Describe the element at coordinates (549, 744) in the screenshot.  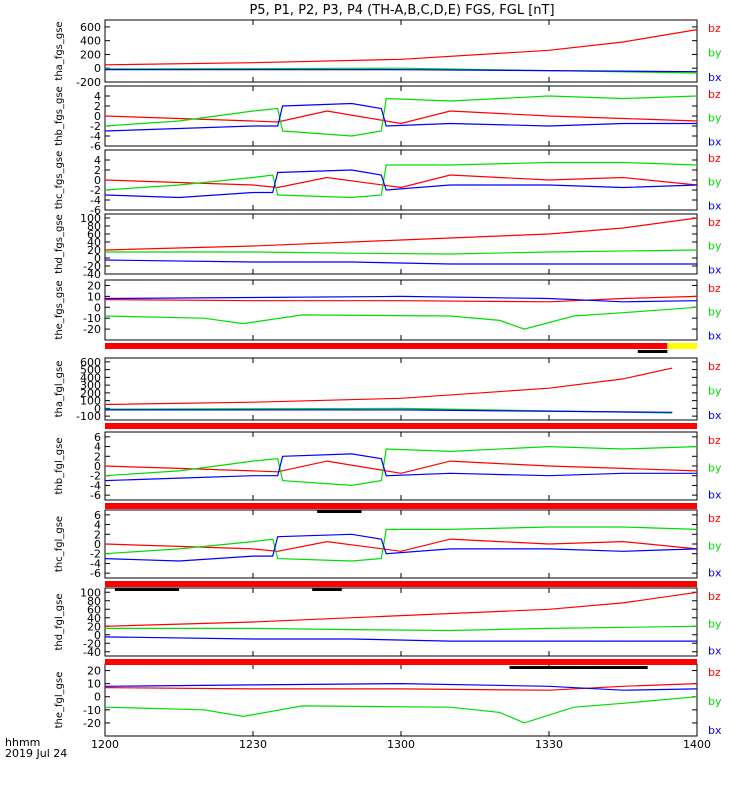
I see `x-tick-label: 1330` at that location.